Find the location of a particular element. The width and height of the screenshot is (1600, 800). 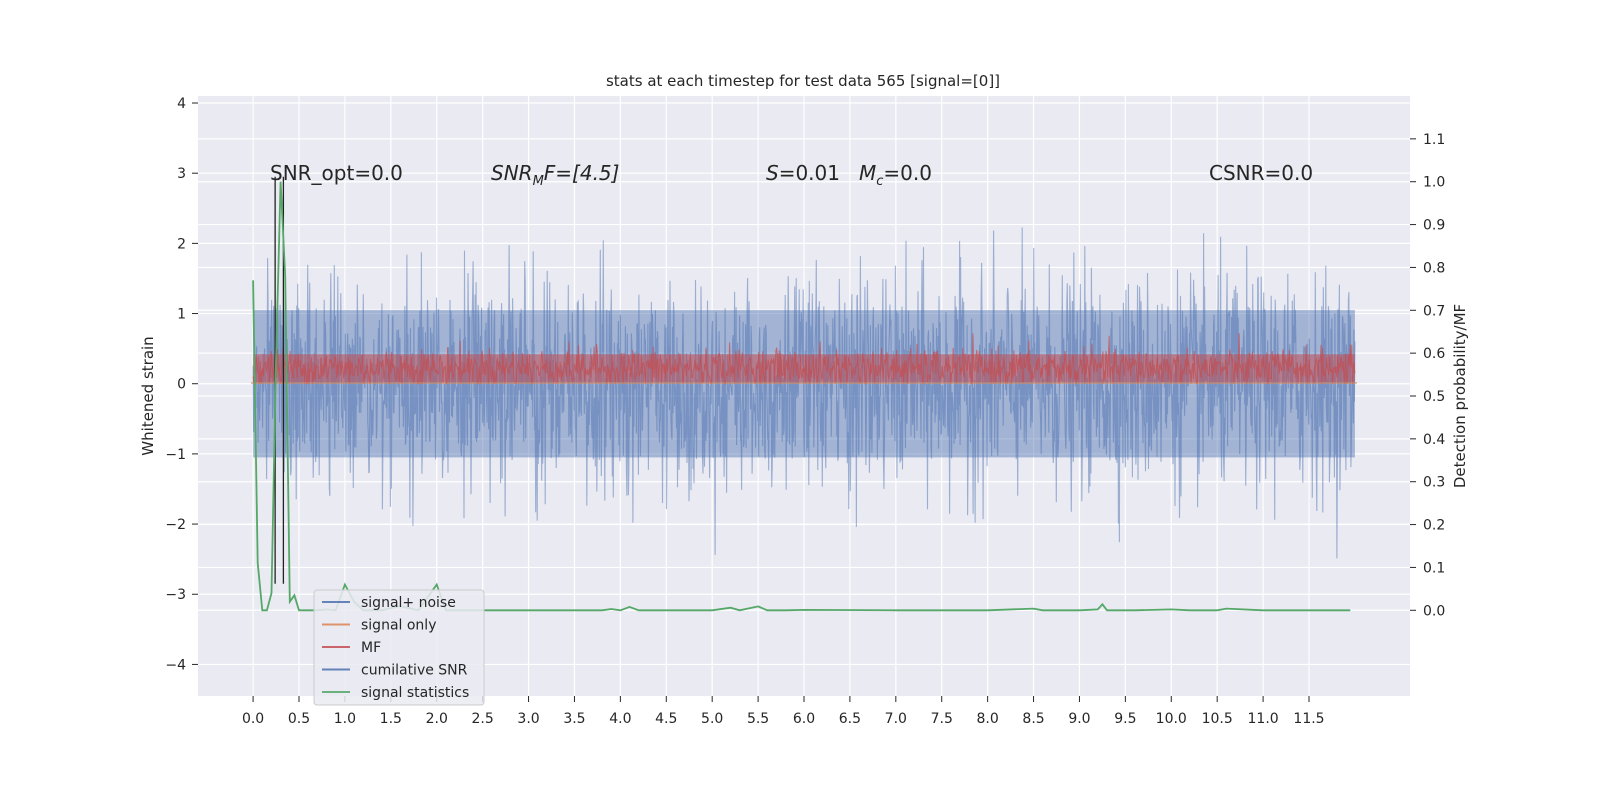

right-tick-label: 0.0 is located at coordinates (1434, 611).